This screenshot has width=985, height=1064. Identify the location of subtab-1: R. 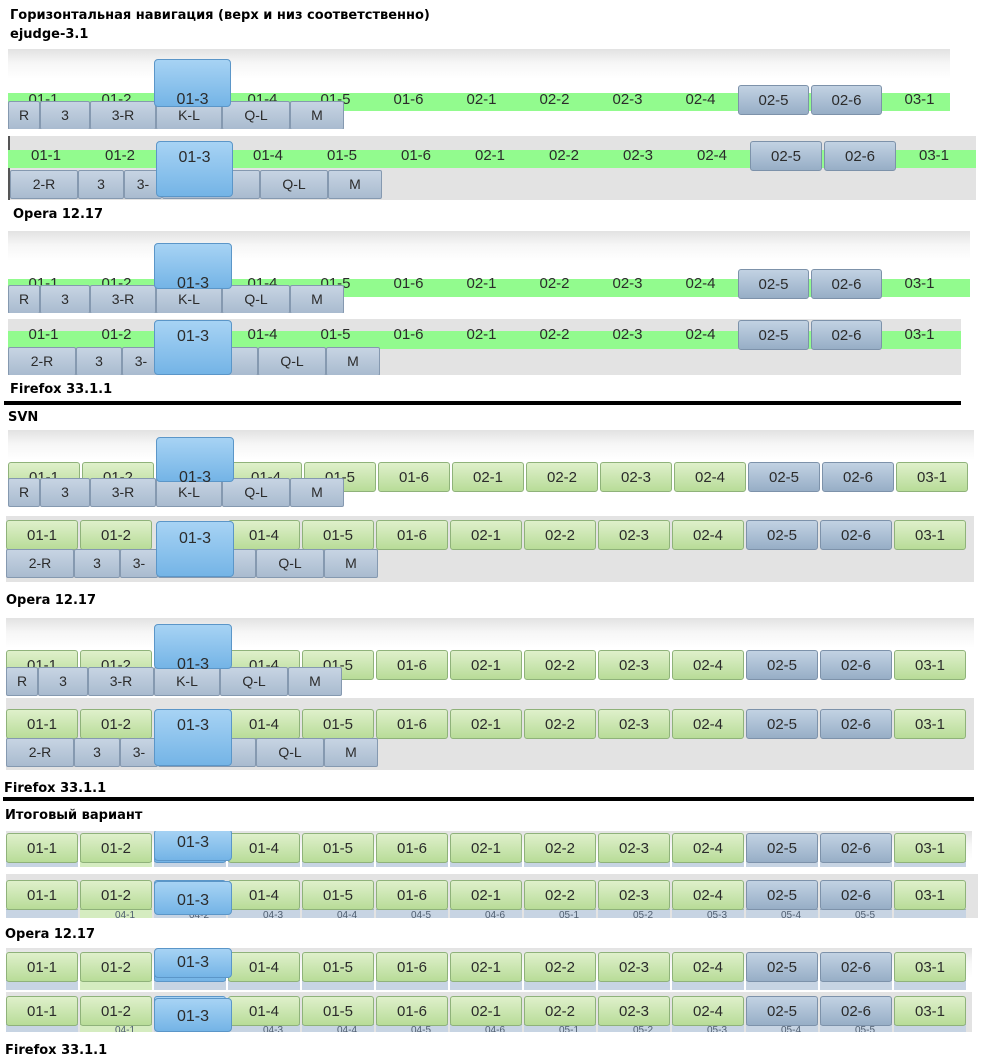
(24, 115).